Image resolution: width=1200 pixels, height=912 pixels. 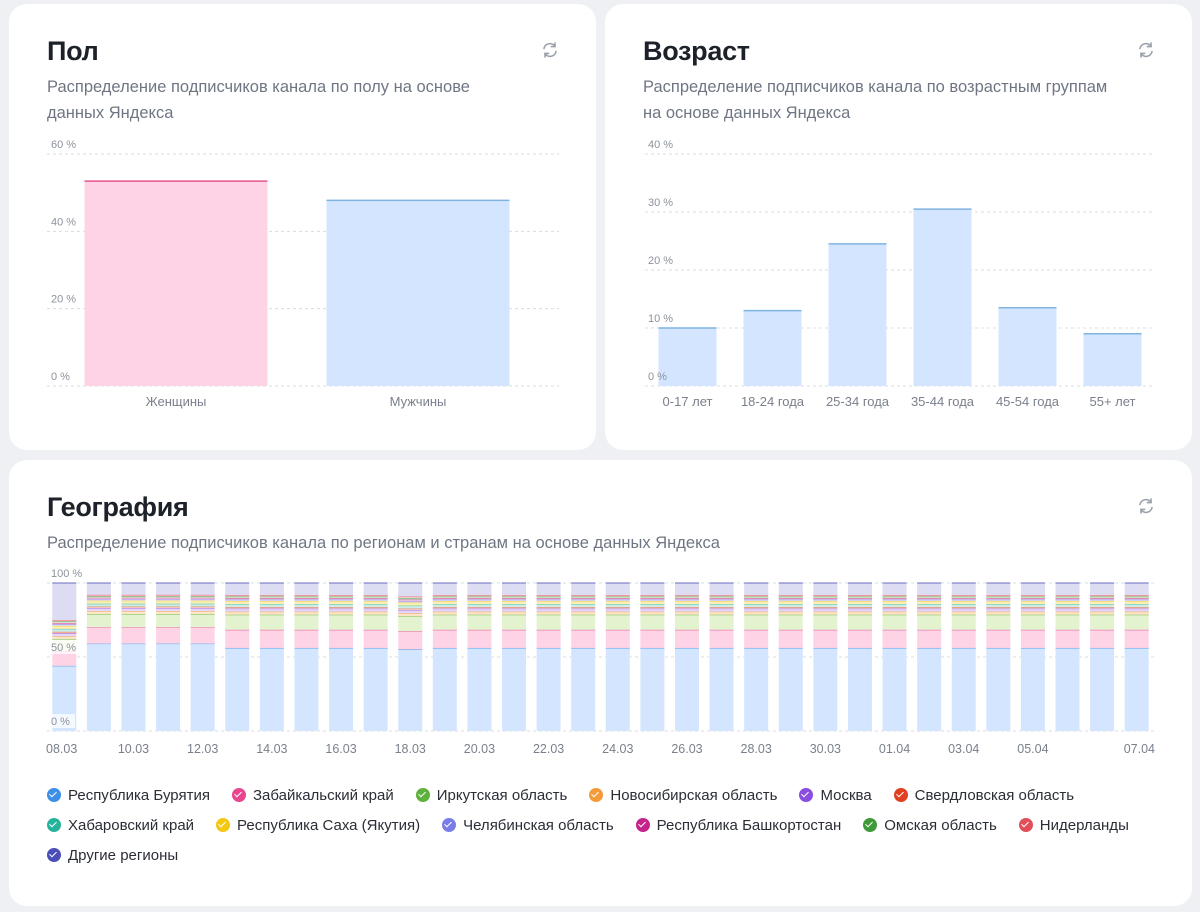 I want to click on geo-xtick-label: 03.04, so click(x=963, y=749).